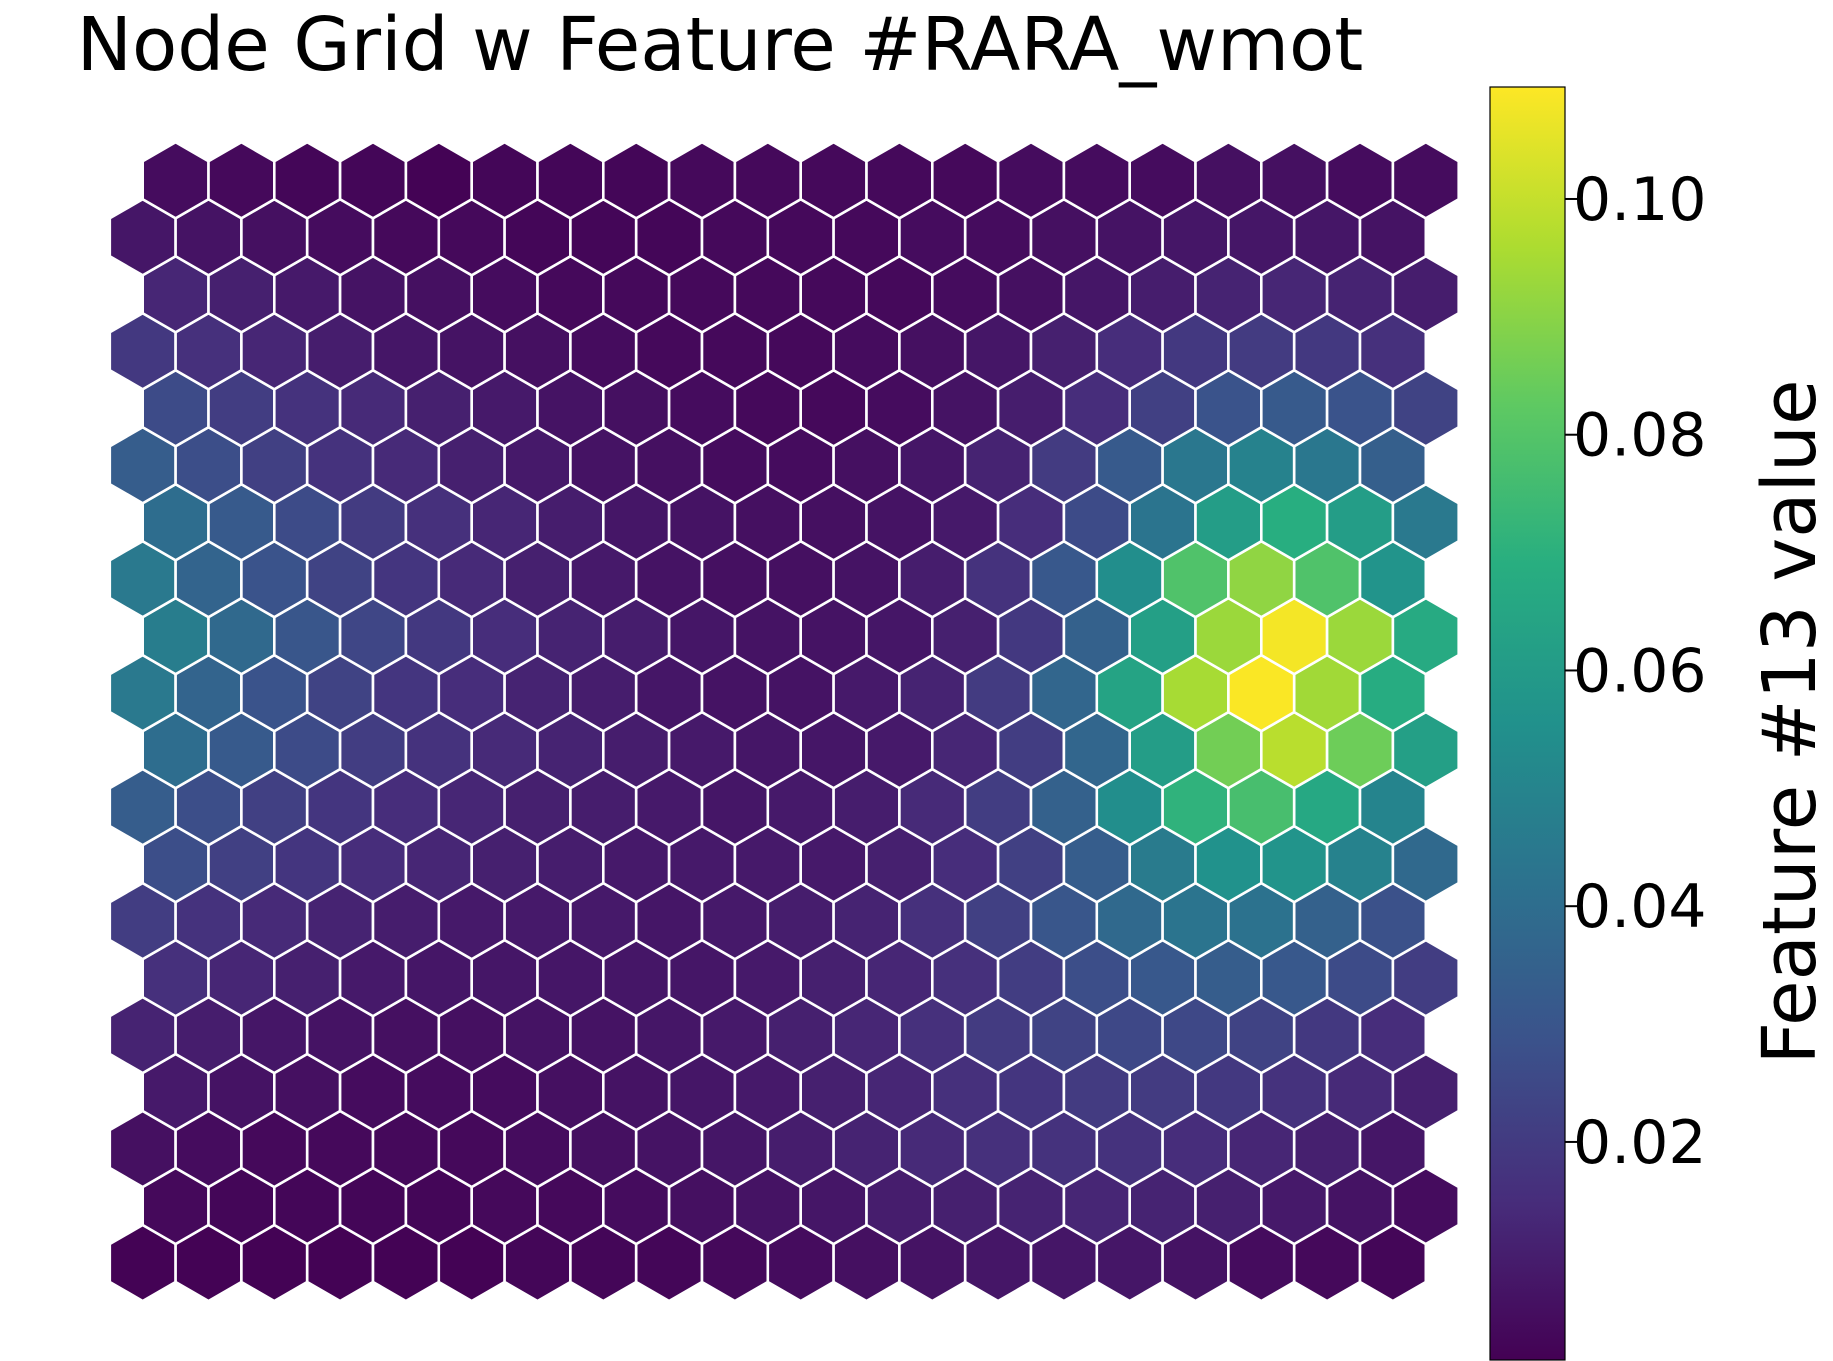  What do you see at coordinates (1425, 180) in the screenshot?
I see `hex-cell` at bounding box center [1425, 180].